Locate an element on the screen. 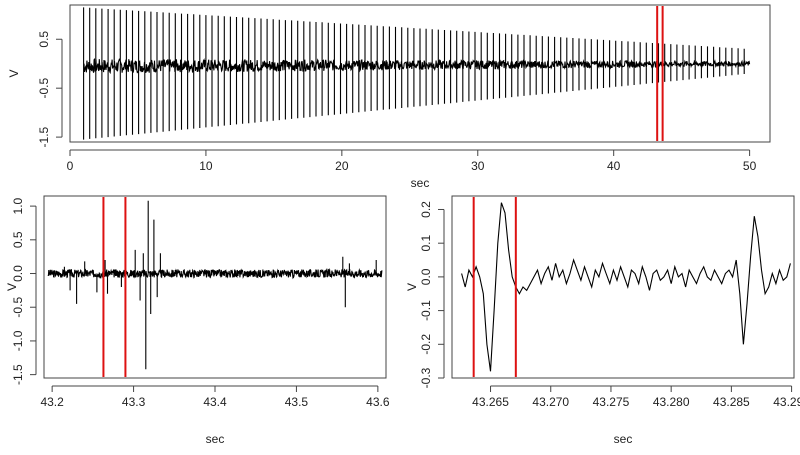 The image size is (800, 455). x-tick-label: 43.2 is located at coordinates (52, 402).